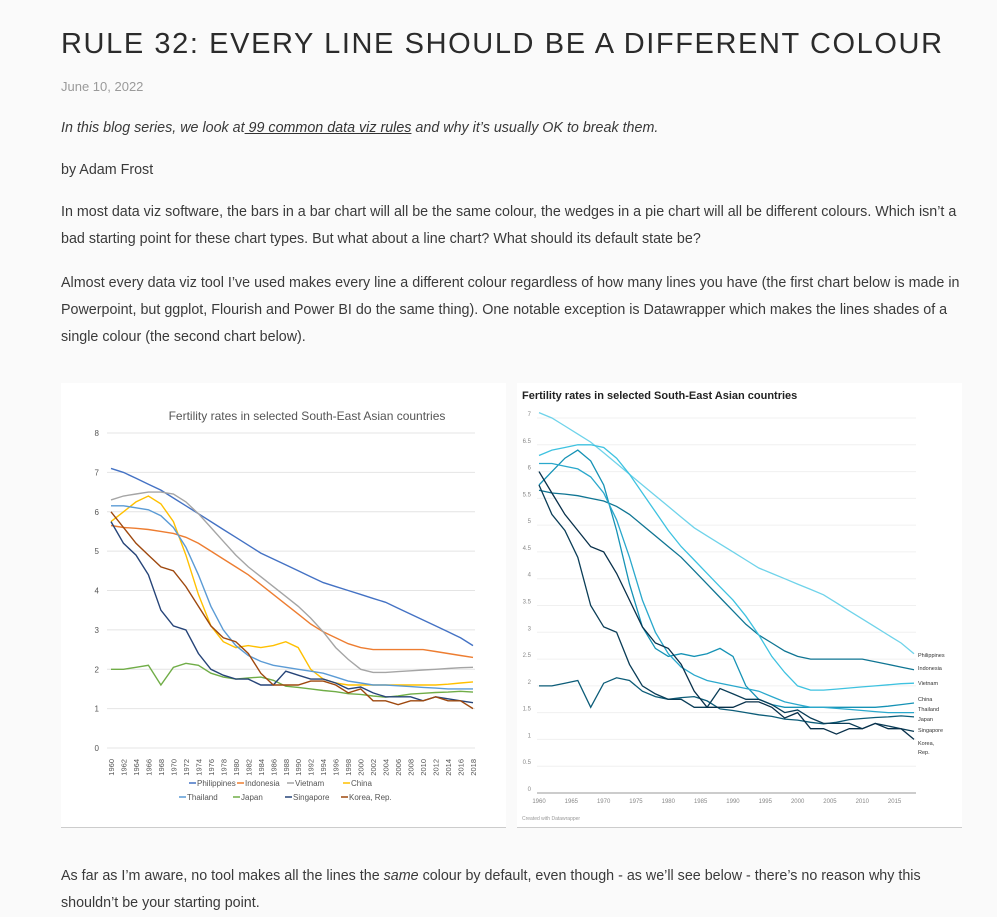  Describe the element at coordinates (273, 767) in the screenshot. I see `x-tick-label: 1986` at that location.